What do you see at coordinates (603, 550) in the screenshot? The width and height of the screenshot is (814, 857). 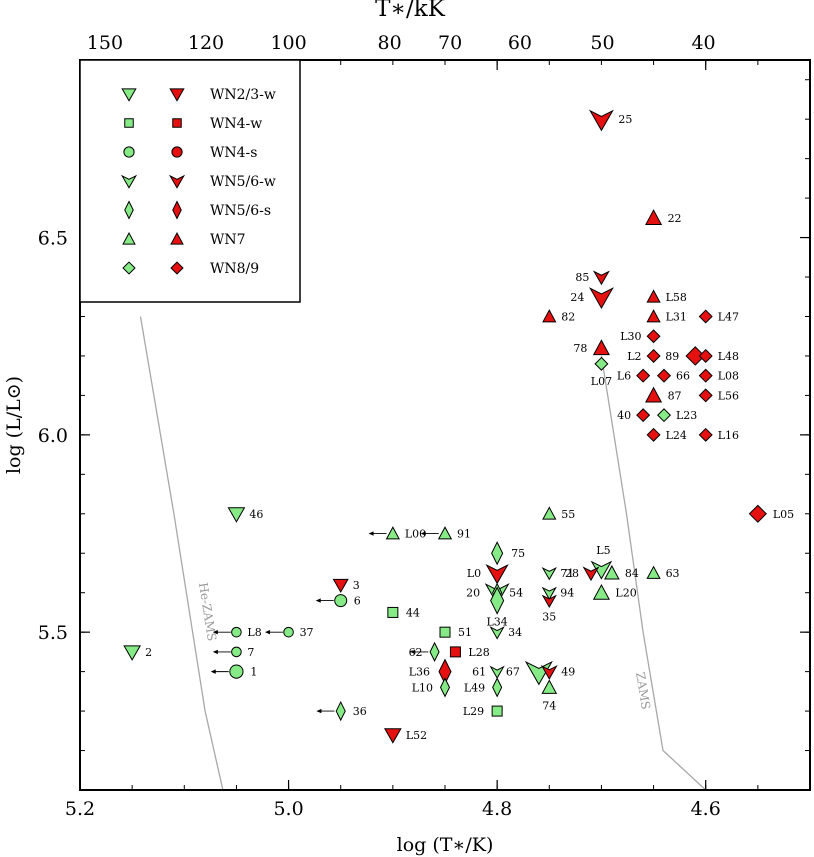 I see `data-point-label: L5` at bounding box center [603, 550].